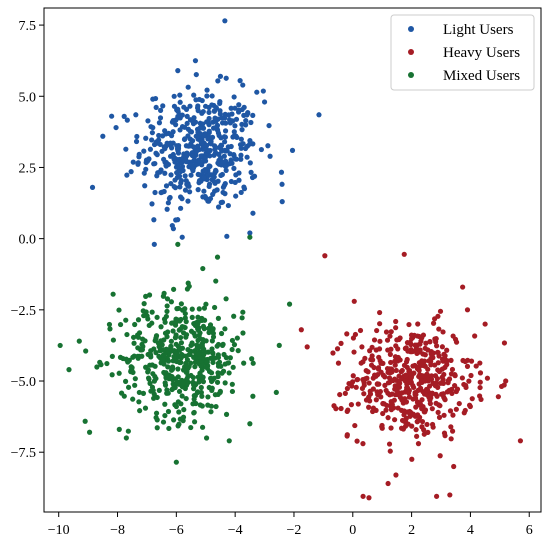 Image resolution: width=550 pixels, height=553 pixels. Describe the element at coordinates (470, 530) in the screenshot. I see `x-tick-label: 4` at that location.